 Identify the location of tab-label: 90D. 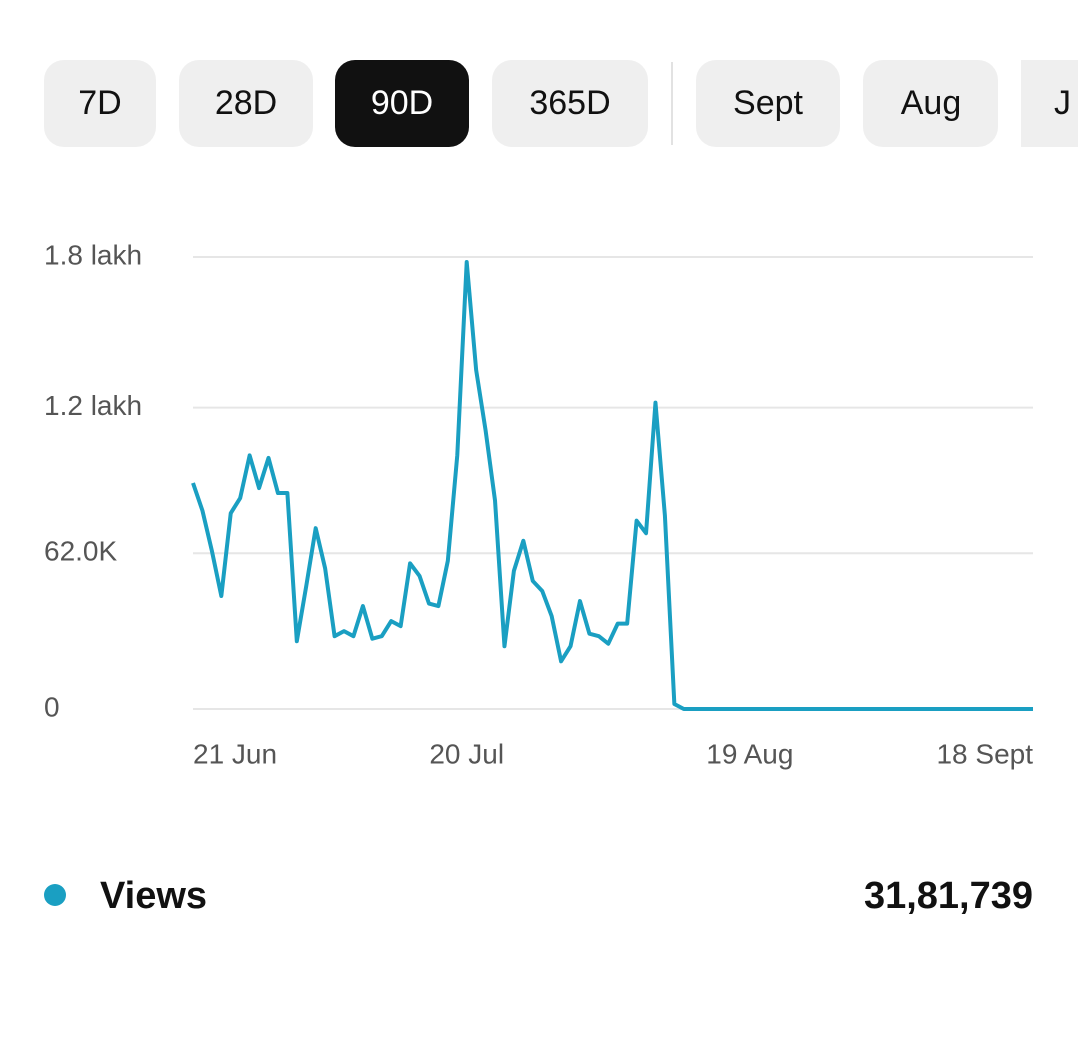
(402, 103).